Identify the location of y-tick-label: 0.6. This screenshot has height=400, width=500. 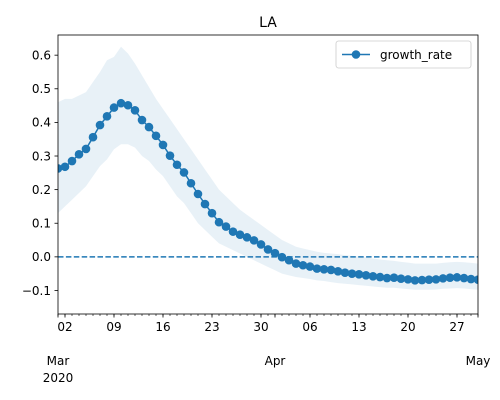
(41, 55).